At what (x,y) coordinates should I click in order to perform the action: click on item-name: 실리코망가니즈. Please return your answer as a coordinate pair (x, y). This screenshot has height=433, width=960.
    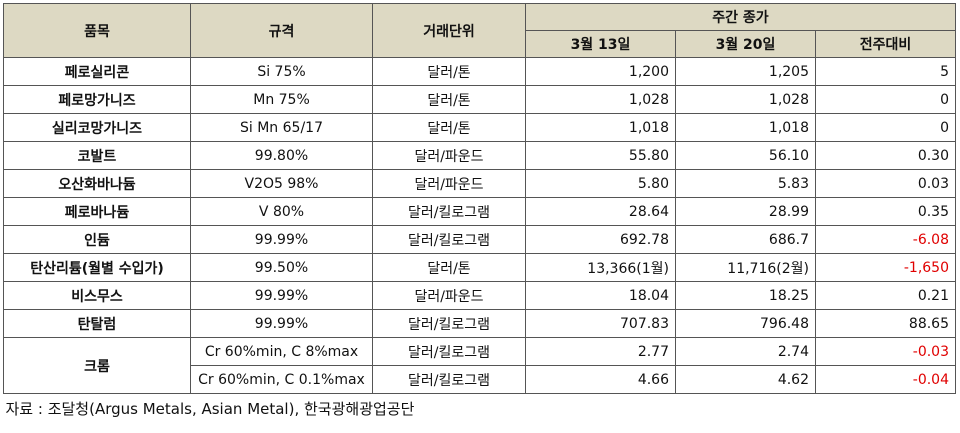
    Looking at the image, I should click on (97, 127).